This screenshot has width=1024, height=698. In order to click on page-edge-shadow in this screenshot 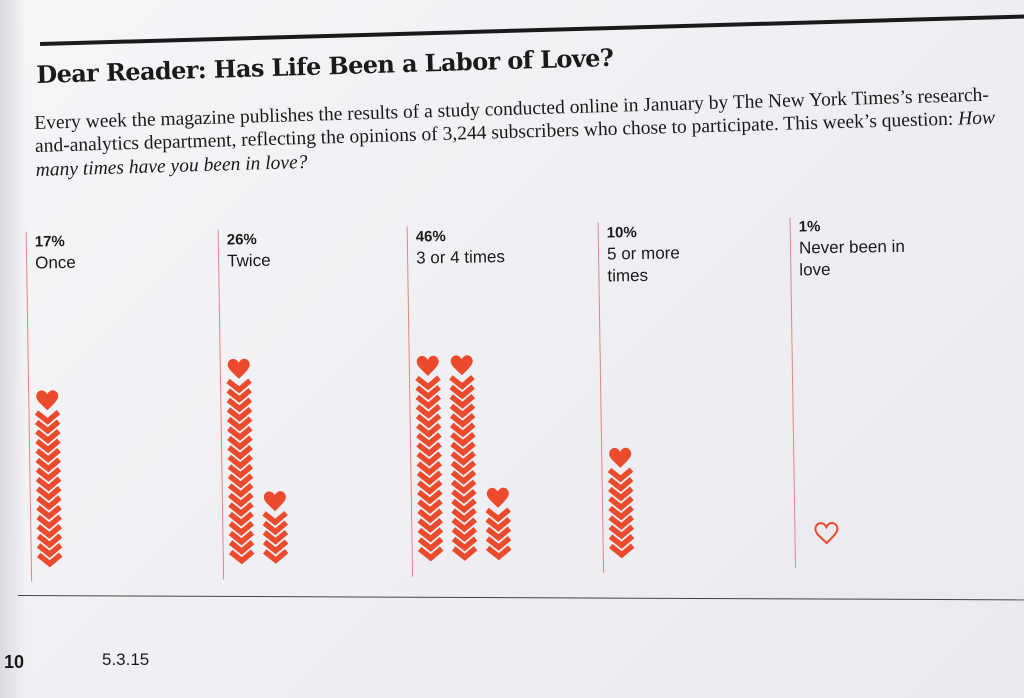, I will do `click(13, 349)`.